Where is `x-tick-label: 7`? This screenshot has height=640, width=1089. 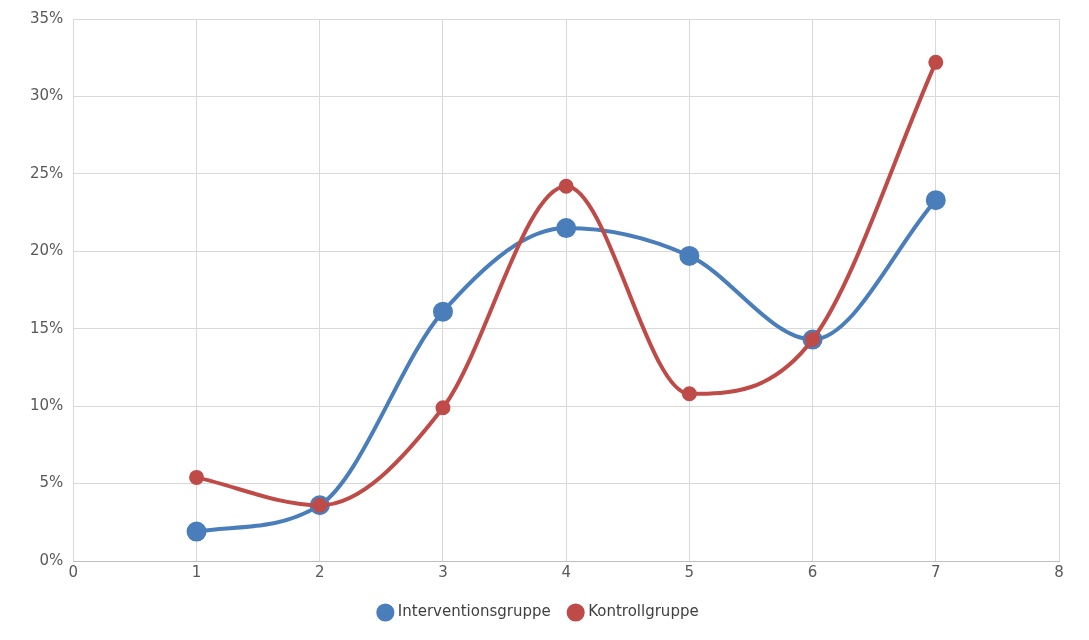
x-tick-label: 7 is located at coordinates (936, 571).